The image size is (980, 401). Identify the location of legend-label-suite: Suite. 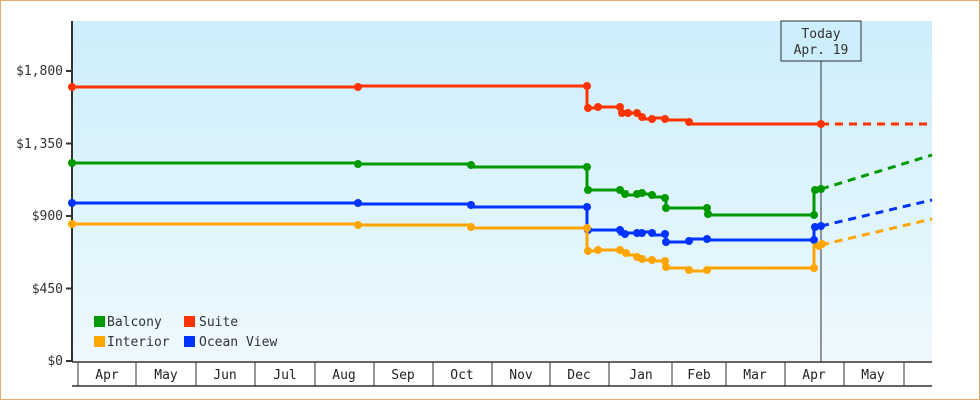
(218, 322).